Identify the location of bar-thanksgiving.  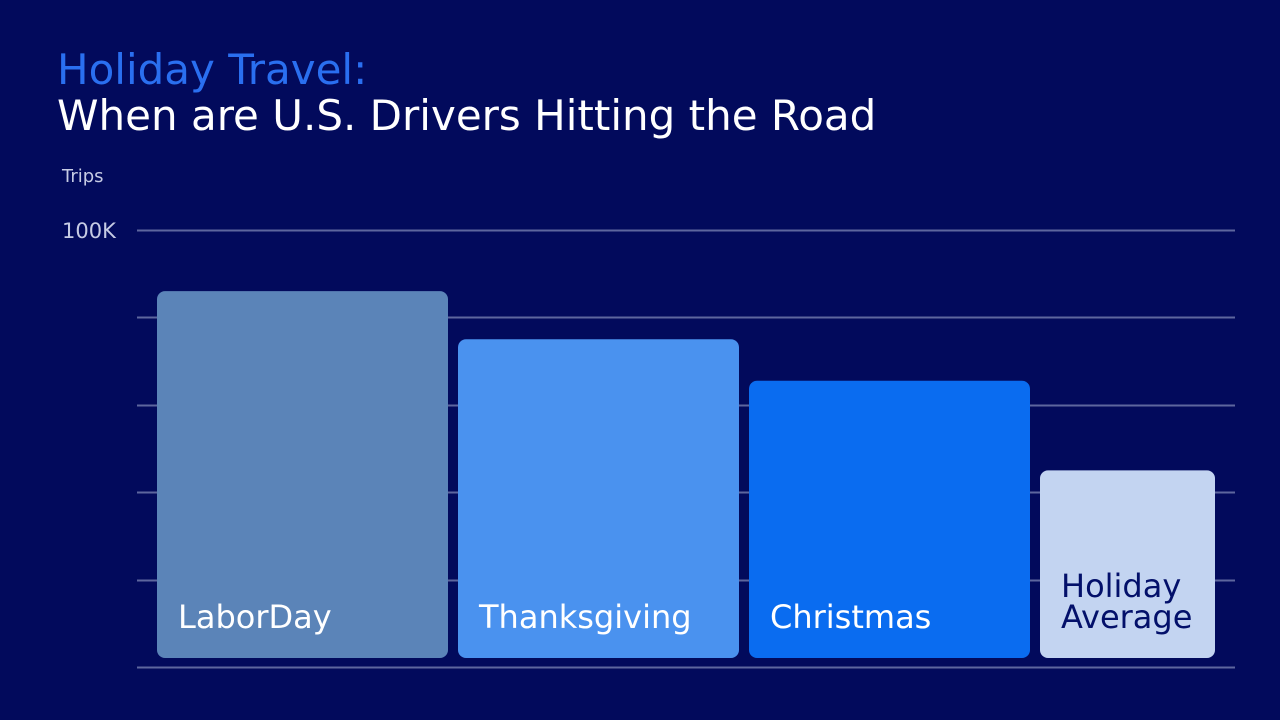
(598, 498).